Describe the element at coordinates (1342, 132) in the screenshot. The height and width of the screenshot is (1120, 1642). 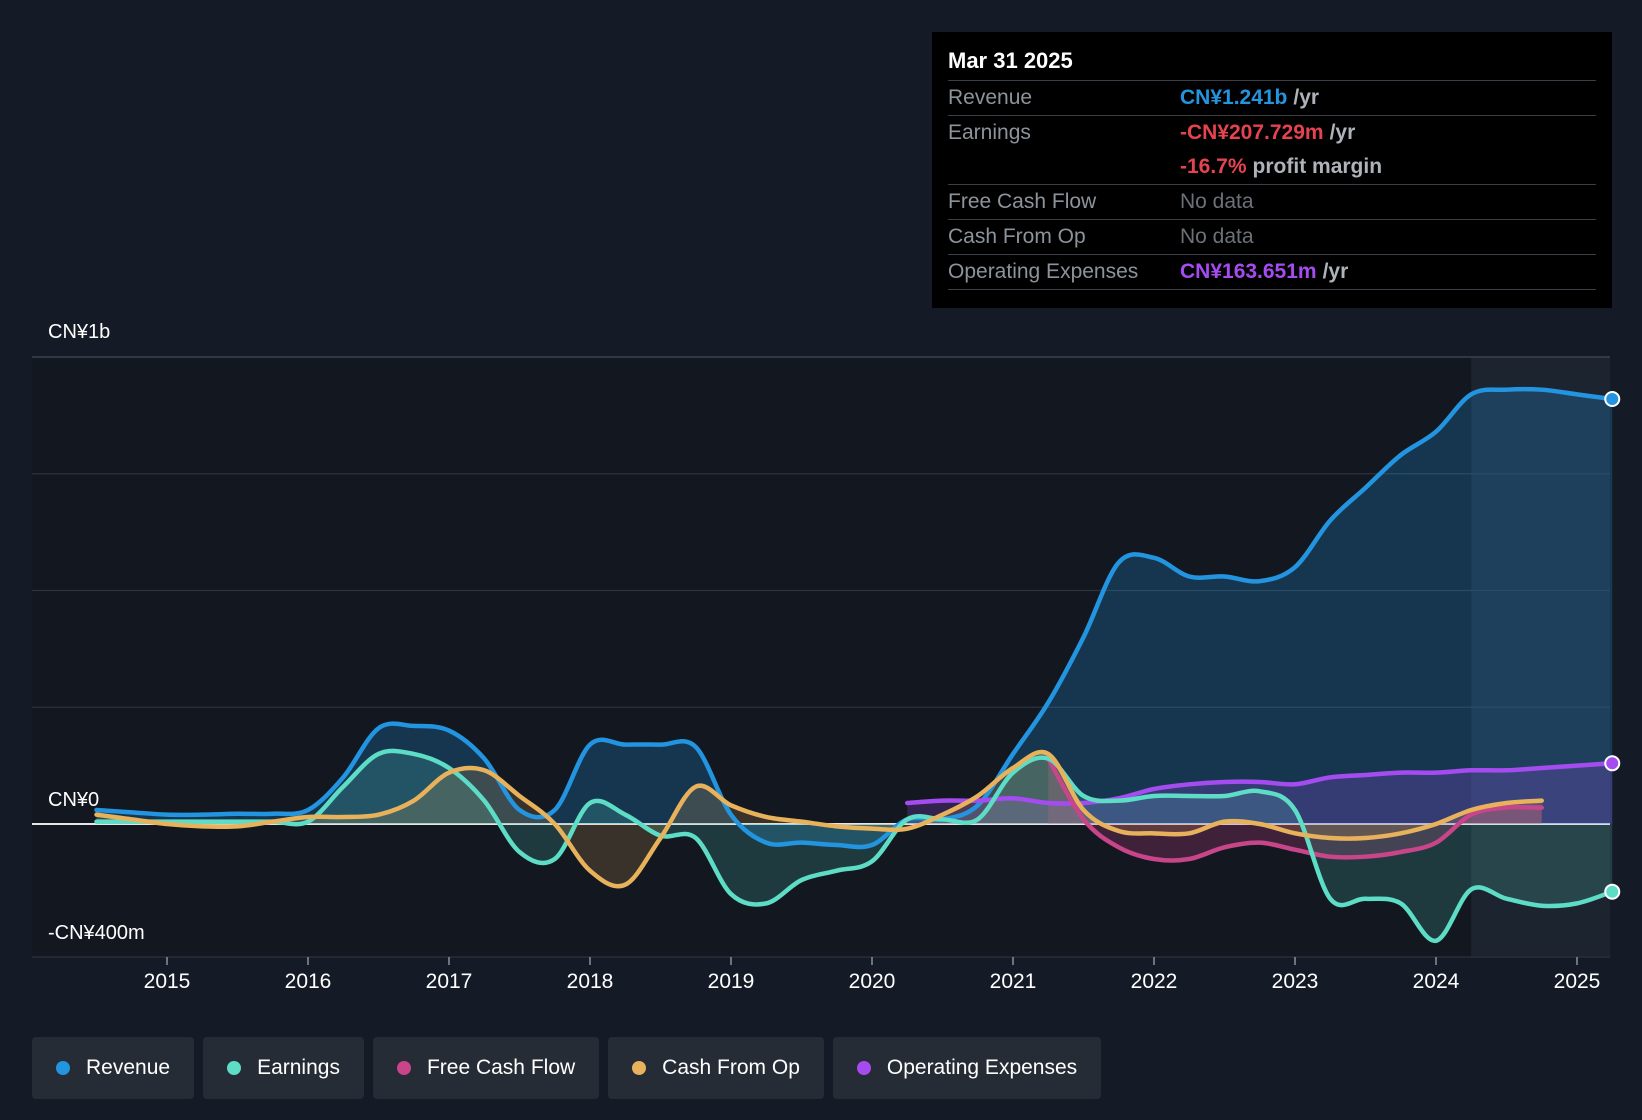
I see `tooltip-earnings-unit: /yr` at that location.